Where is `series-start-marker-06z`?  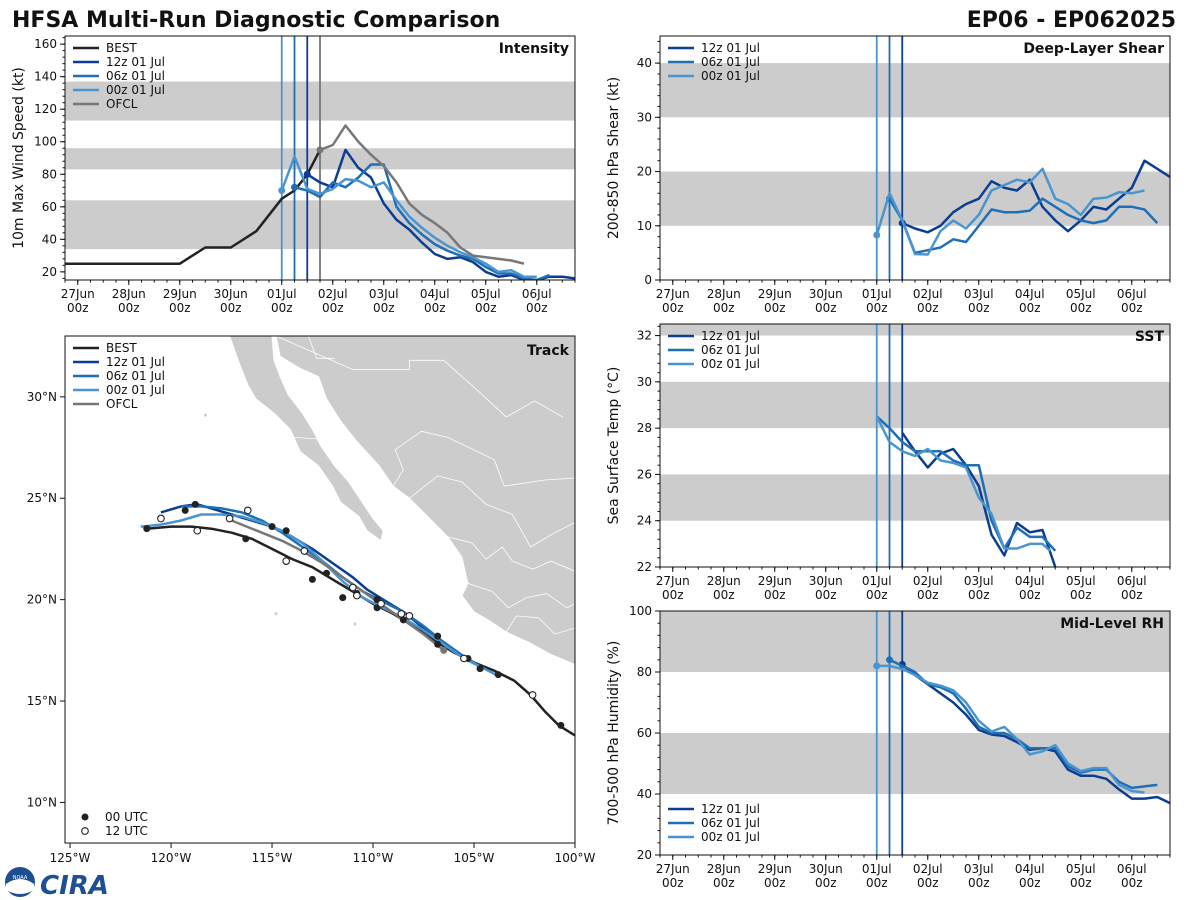
series-start-marker-06z is located at coordinates (889, 660).